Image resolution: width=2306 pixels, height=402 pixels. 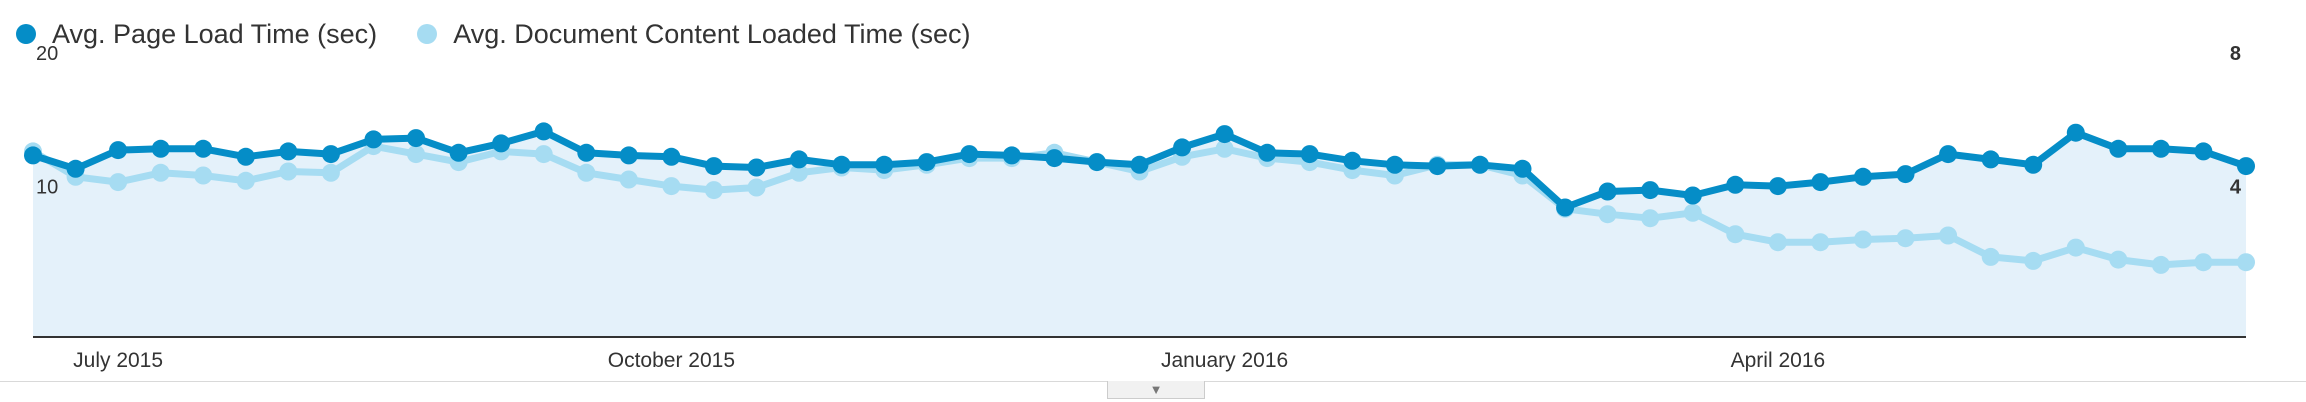 I want to click on collapse-chart-button: ▼, so click(x=1156, y=390).